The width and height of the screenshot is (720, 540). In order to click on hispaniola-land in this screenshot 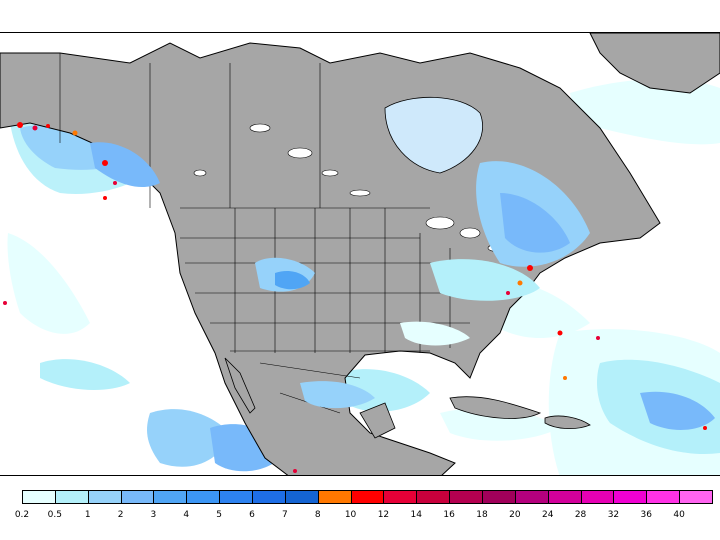, I will do `click(567, 422)`.